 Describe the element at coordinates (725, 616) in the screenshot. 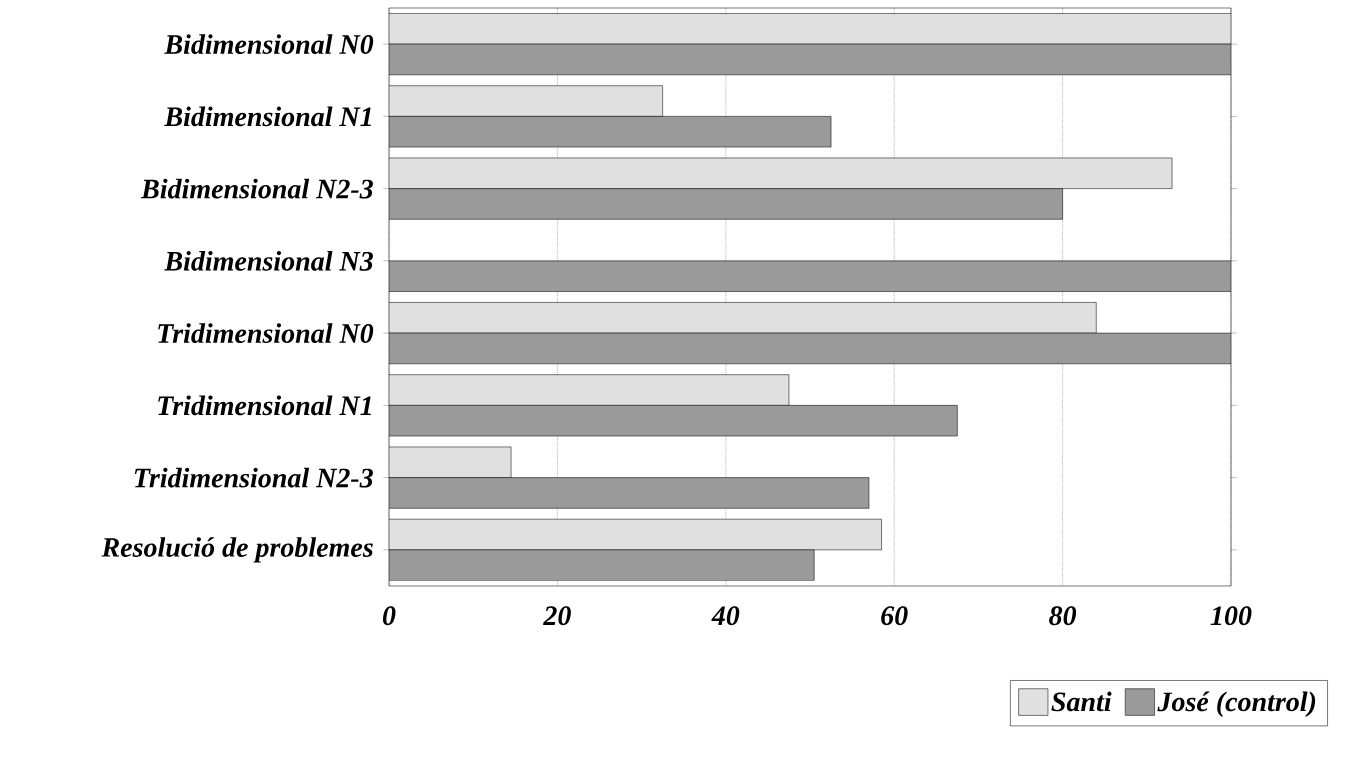

I see `x-tick-label: 40` at that location.